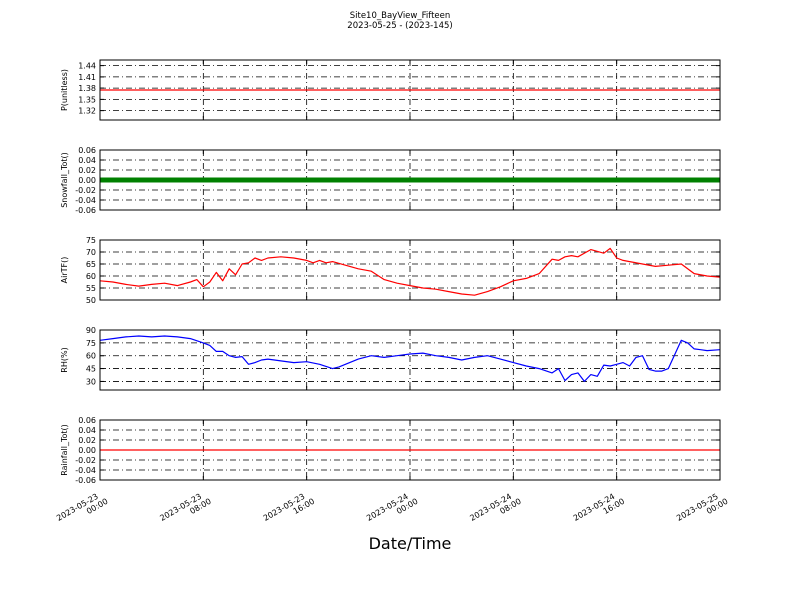 This screenshot has height=600, width=800. Describe the element at coordinates (410, 90) in the screenshot. I see `panel-1-frame` at that location.